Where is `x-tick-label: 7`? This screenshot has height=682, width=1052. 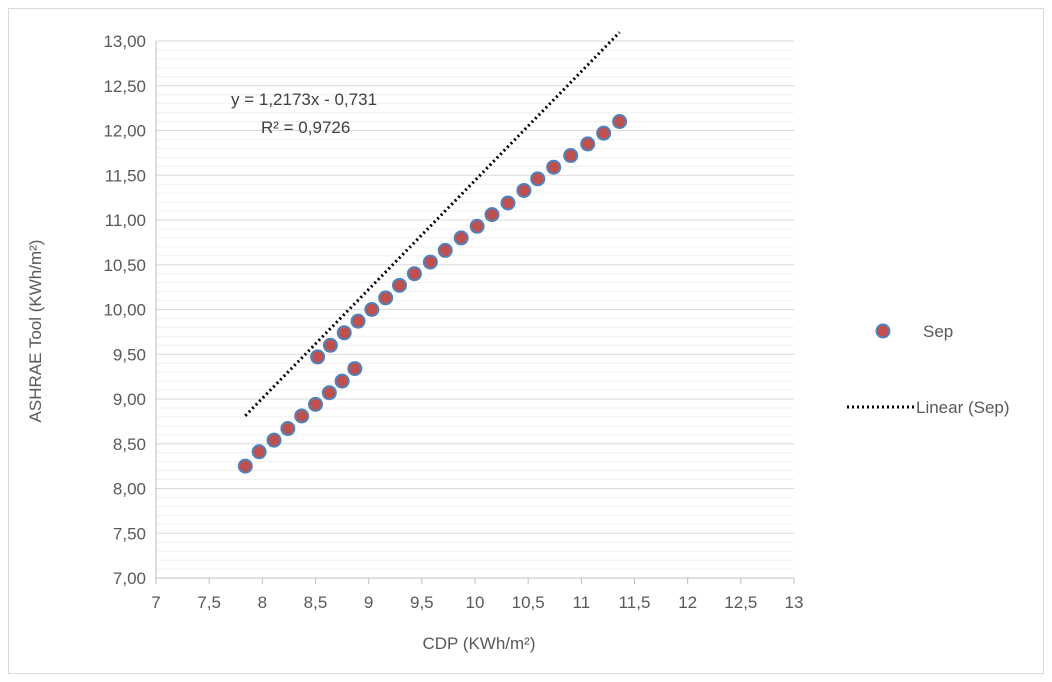 x-tick-label: 7 is located at coordinates (155, 602).